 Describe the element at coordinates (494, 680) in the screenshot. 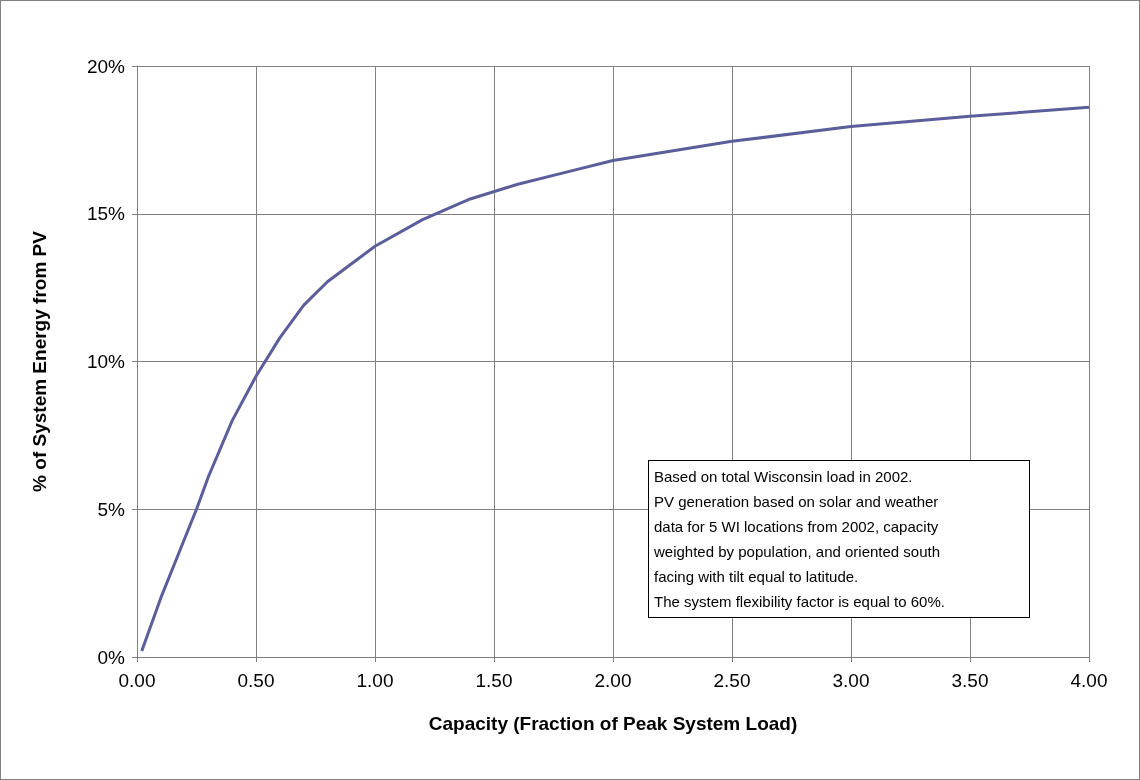

I see `x-tick-label: 1.50` at that location.